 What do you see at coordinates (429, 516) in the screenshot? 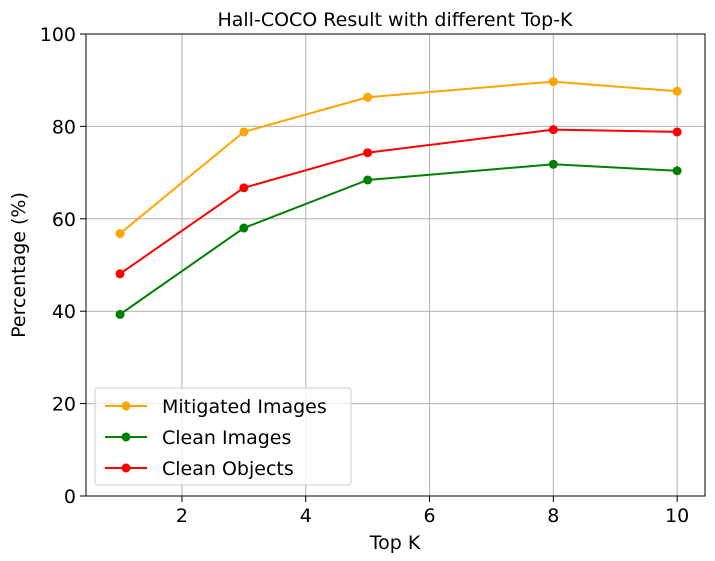
I see `x-tick-label: 6` at bounding box center [429, 516].